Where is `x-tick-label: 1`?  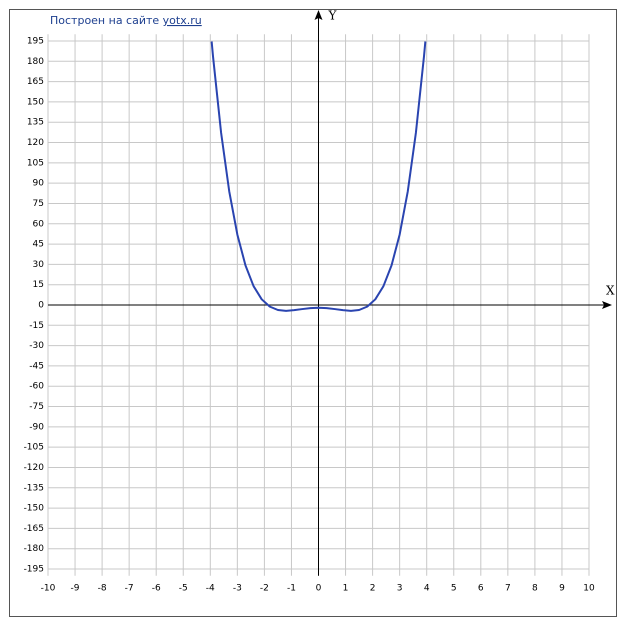 x-tick-label: 1 is located at coordinates (346, 588).